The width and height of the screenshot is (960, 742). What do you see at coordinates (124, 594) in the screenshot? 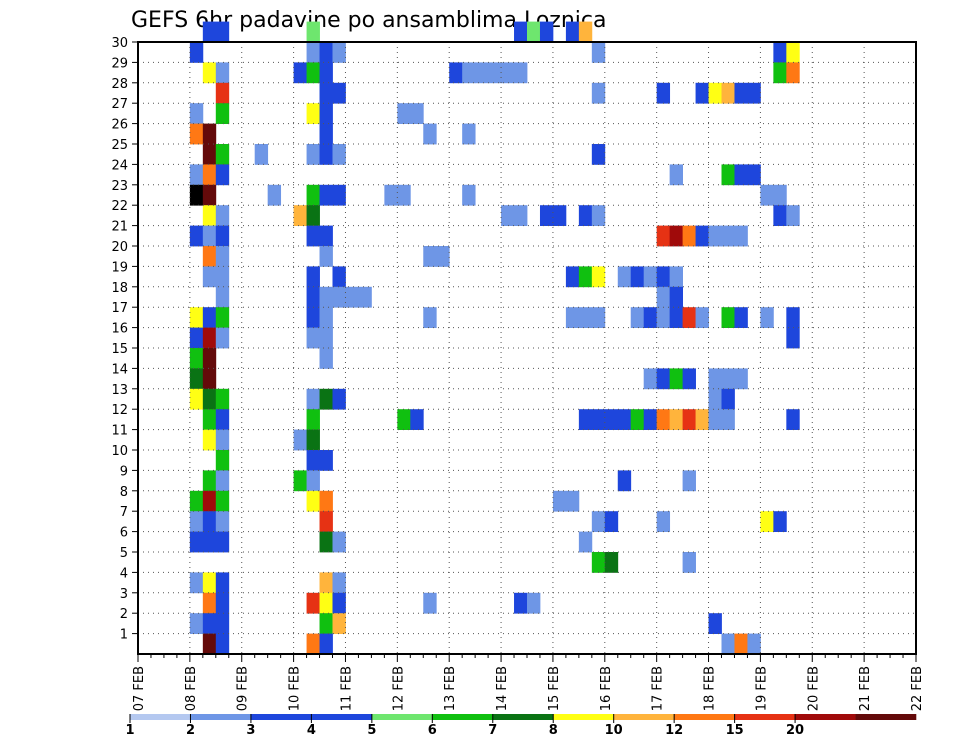
I see `y-tick-label: 3` at bounding box center [124, 594].